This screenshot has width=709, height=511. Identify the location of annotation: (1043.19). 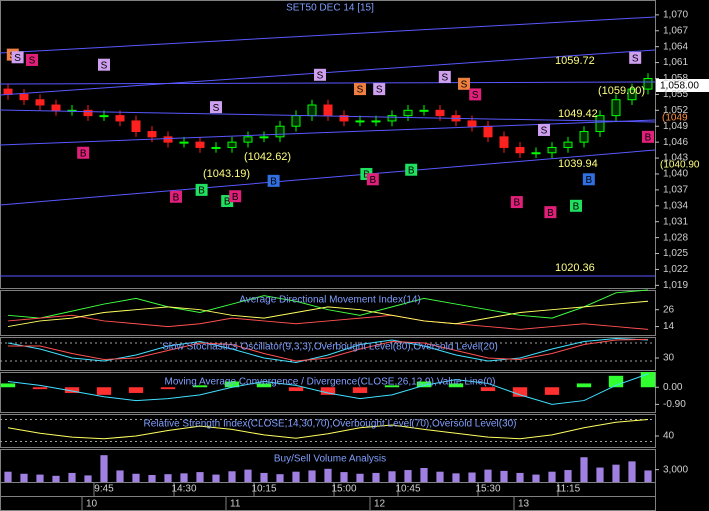
(226, 174).